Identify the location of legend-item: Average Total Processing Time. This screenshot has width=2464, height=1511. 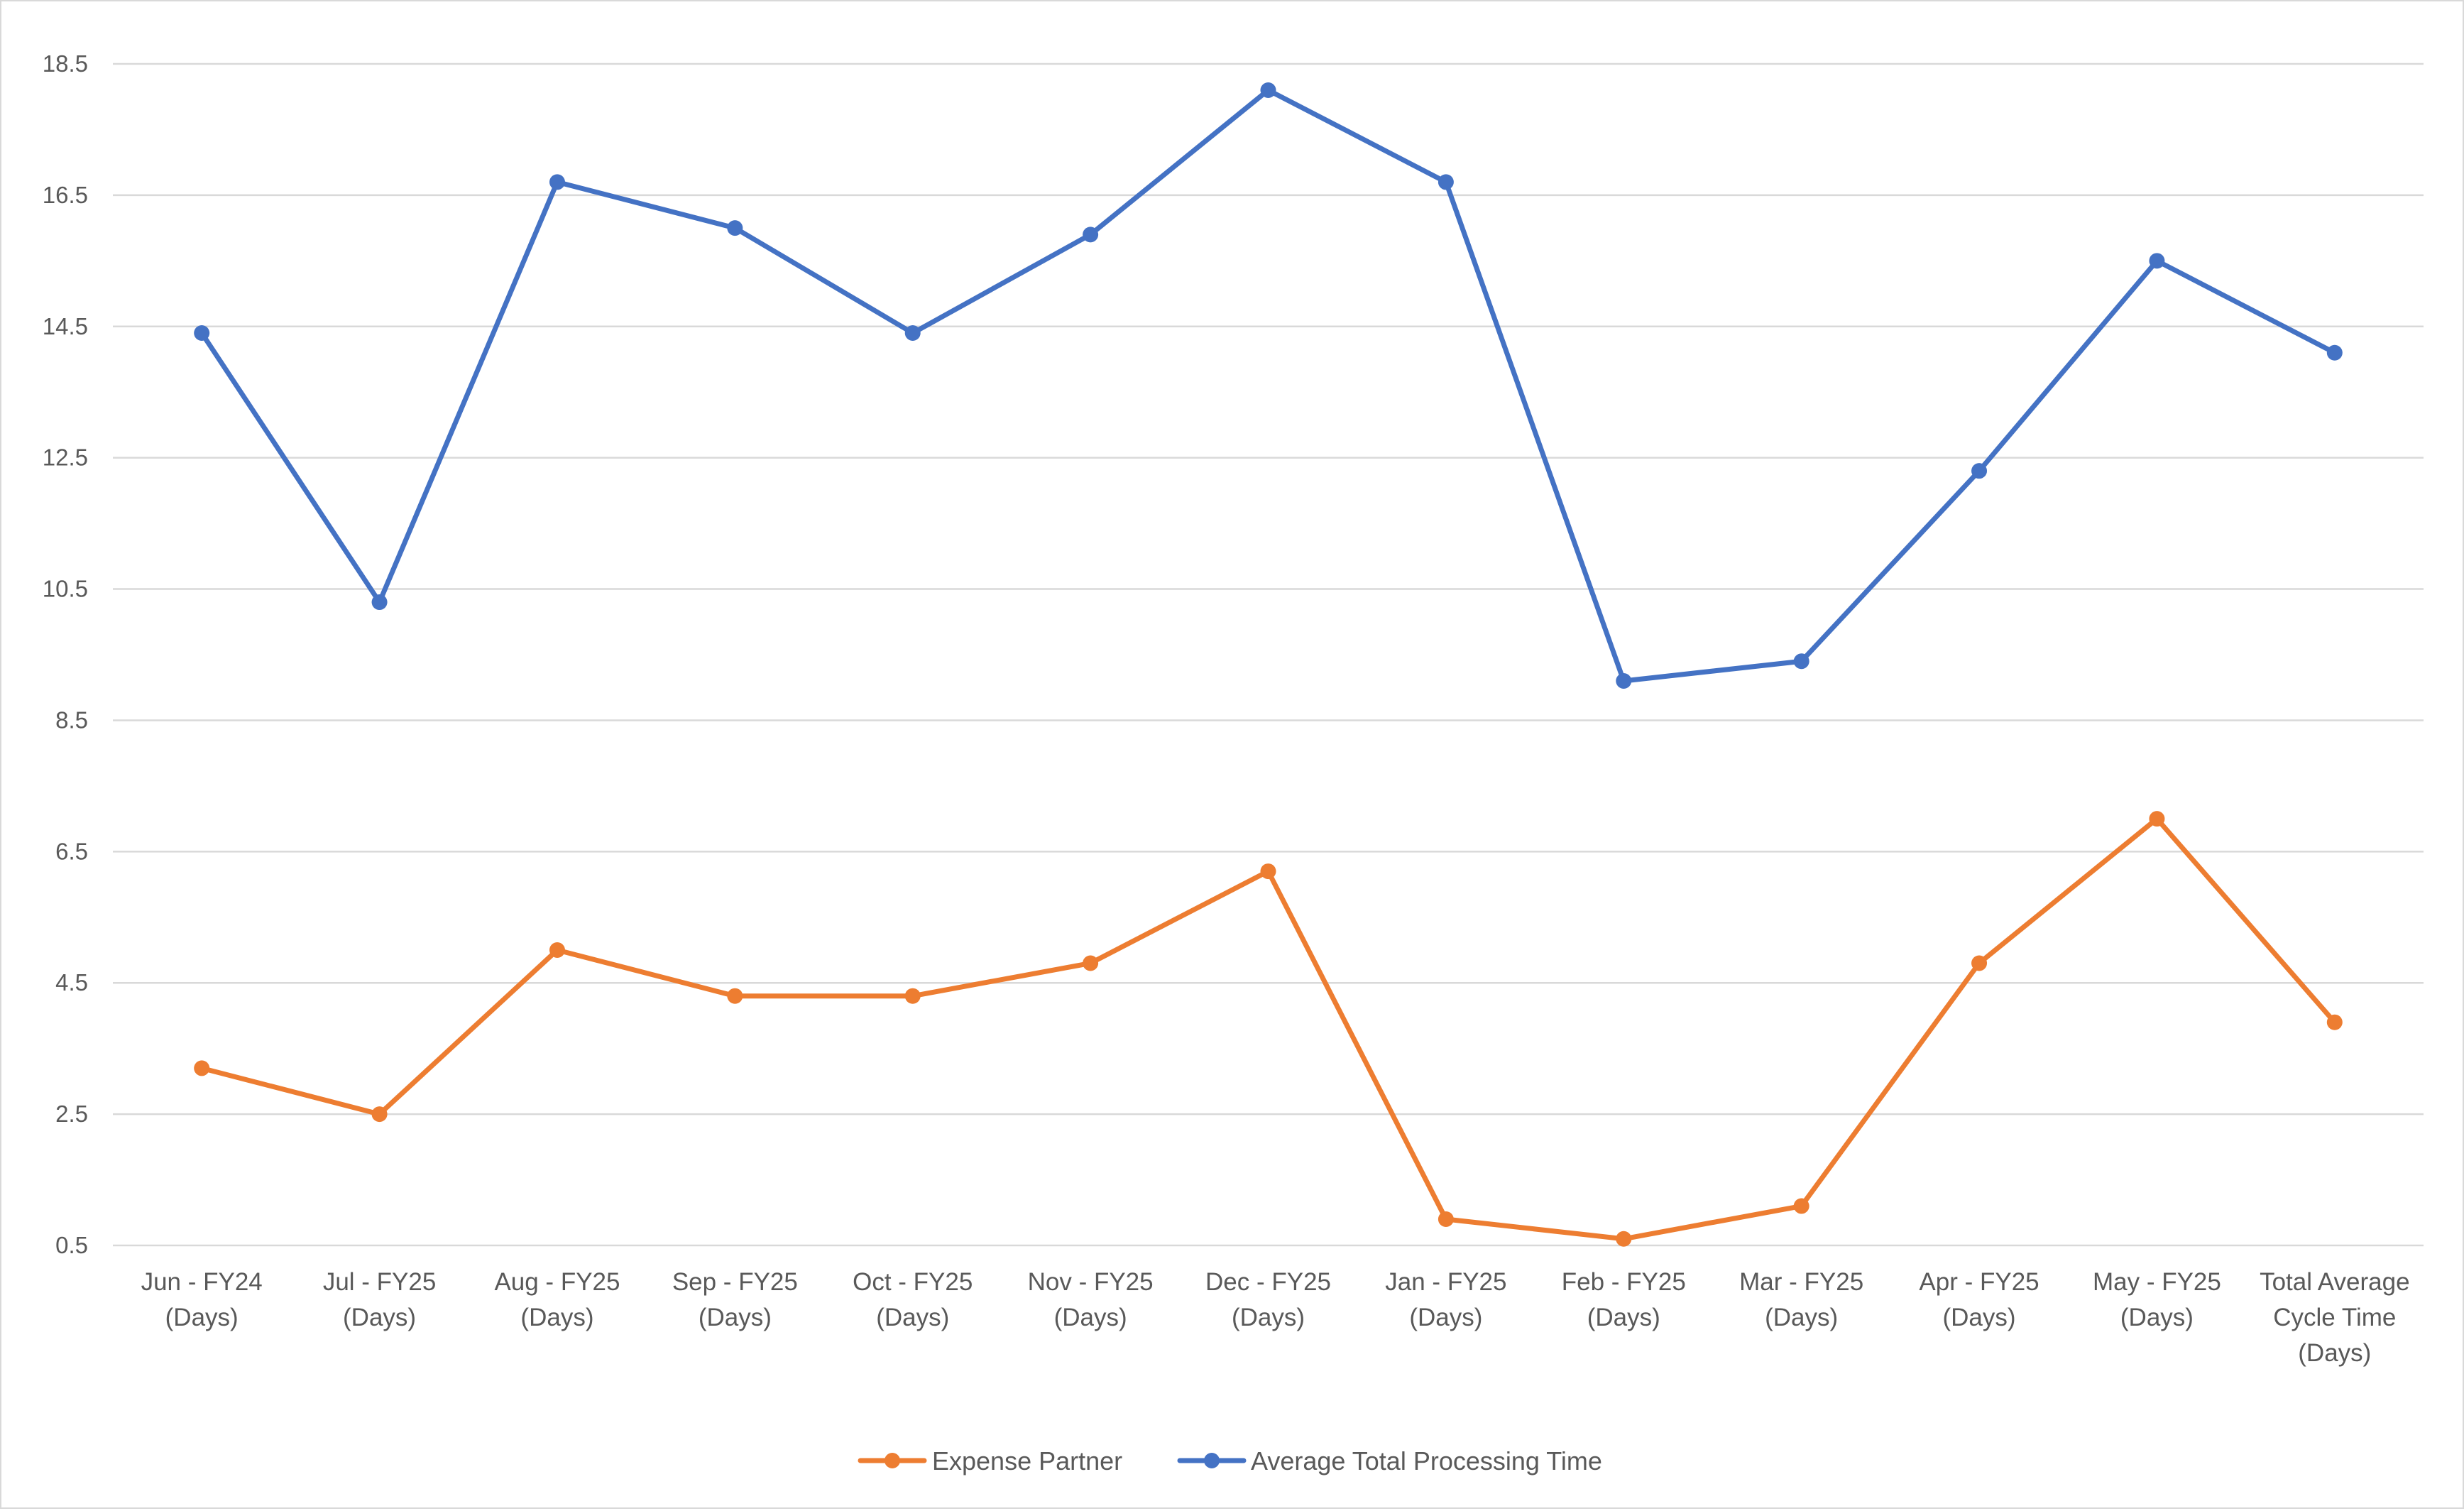
(1389, 1460).